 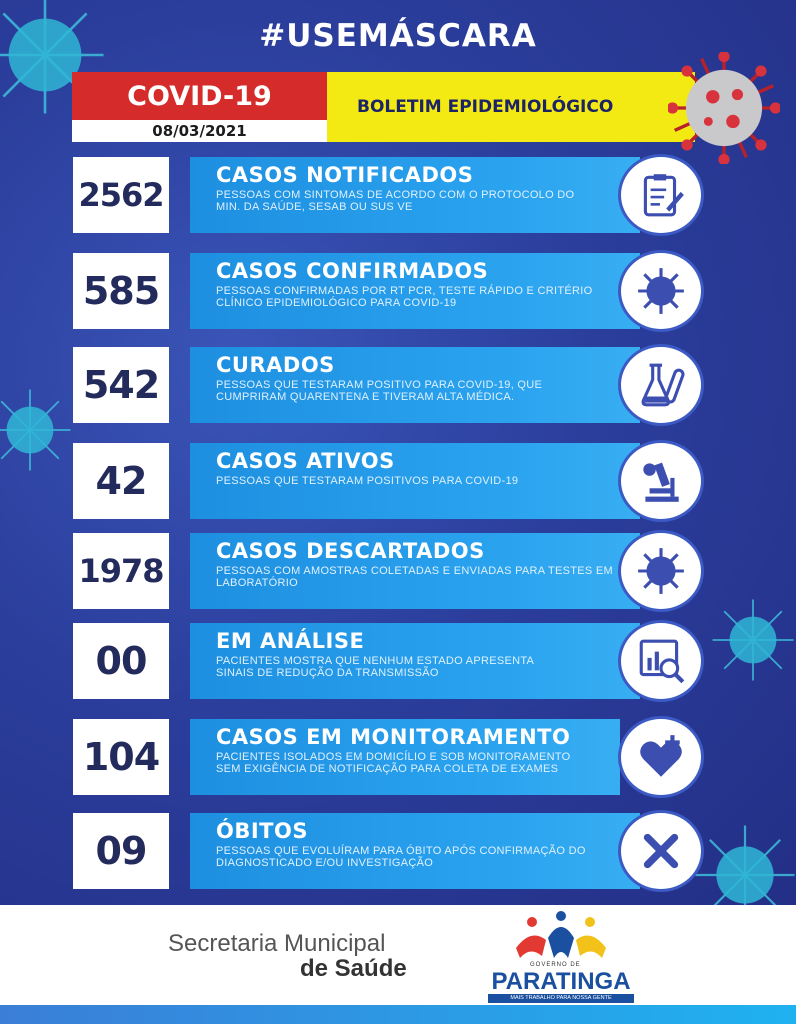 I want to click on lab-flask-icon, so click(x=661, y=385).